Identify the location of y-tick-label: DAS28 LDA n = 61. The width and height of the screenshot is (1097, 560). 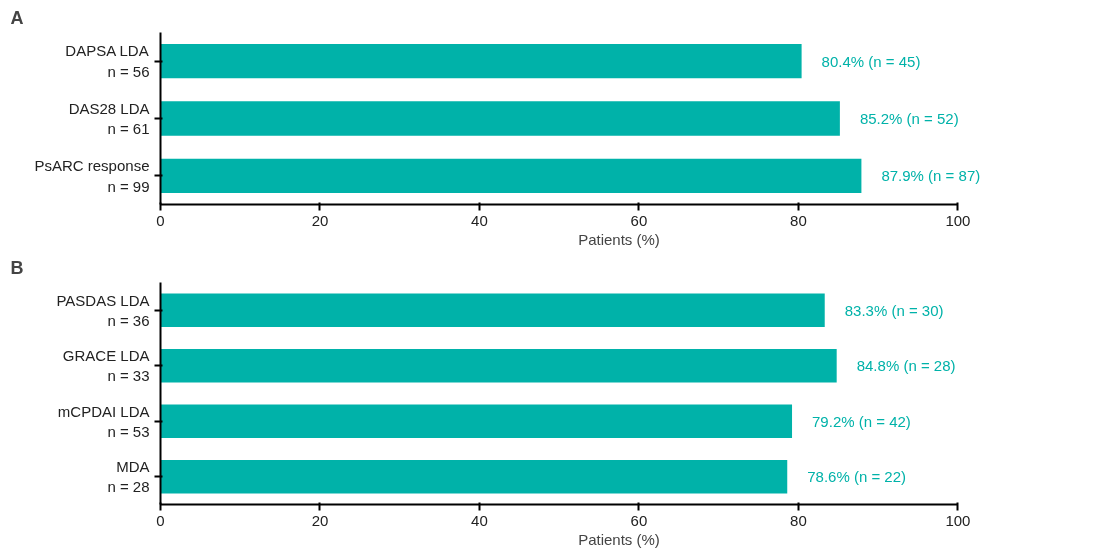
(109, 118).